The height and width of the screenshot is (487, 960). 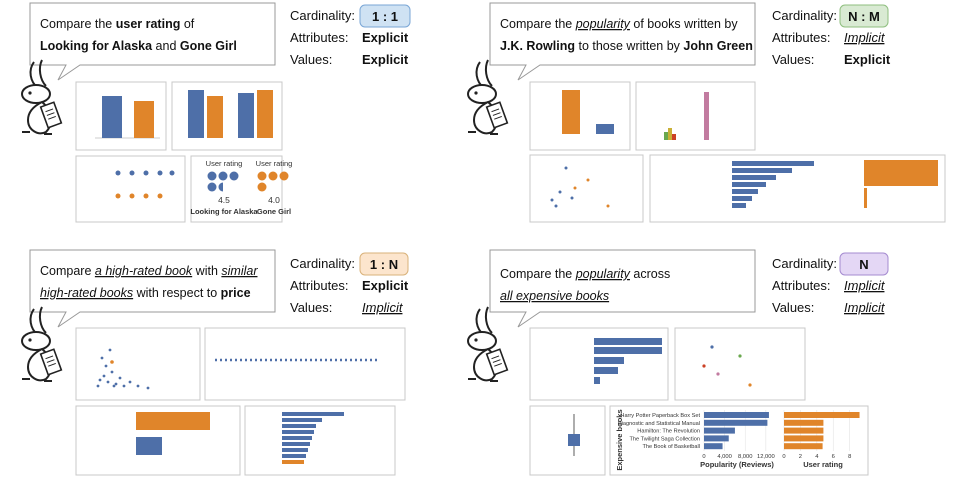 What do you see at coordinates (833, 457) in the screenshot?
I see `x-tick-label: 6` at bounding box center [833, 457].